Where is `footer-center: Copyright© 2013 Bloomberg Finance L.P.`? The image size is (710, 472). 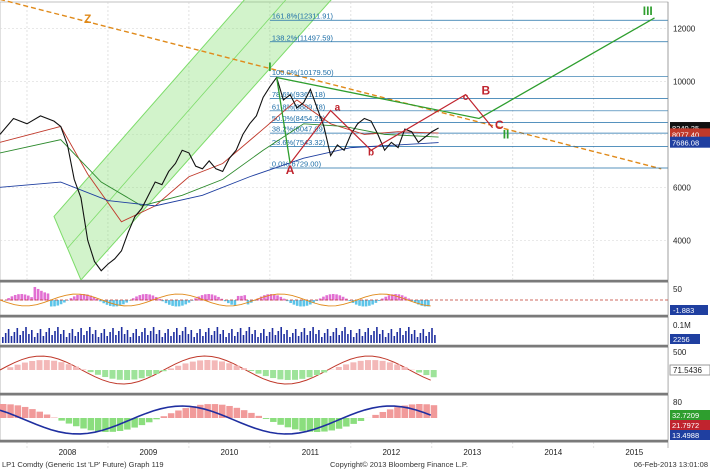 footer-center: Copyright© 2013 Bloomberg Finance L.P. is located at coordinates (399, 464).